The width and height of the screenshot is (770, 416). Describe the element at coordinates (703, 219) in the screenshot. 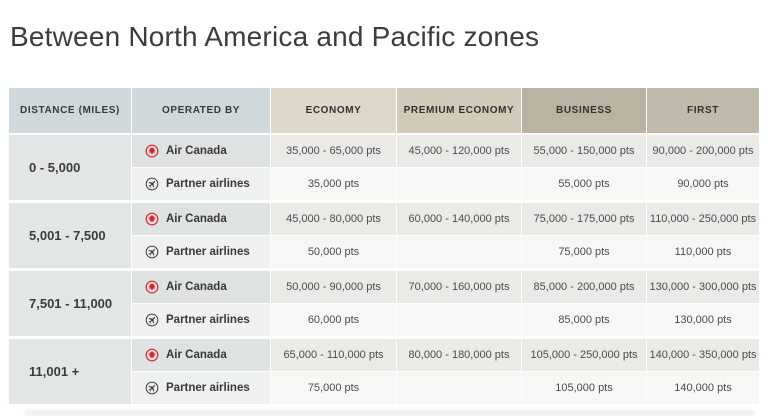

I see `first-value: 110,000 - 250,000 pts` at that location.